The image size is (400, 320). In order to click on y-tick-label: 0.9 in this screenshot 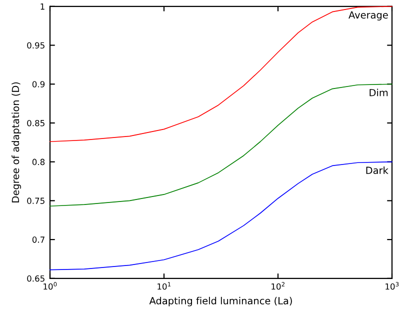, I will do `click(38, 84)`.